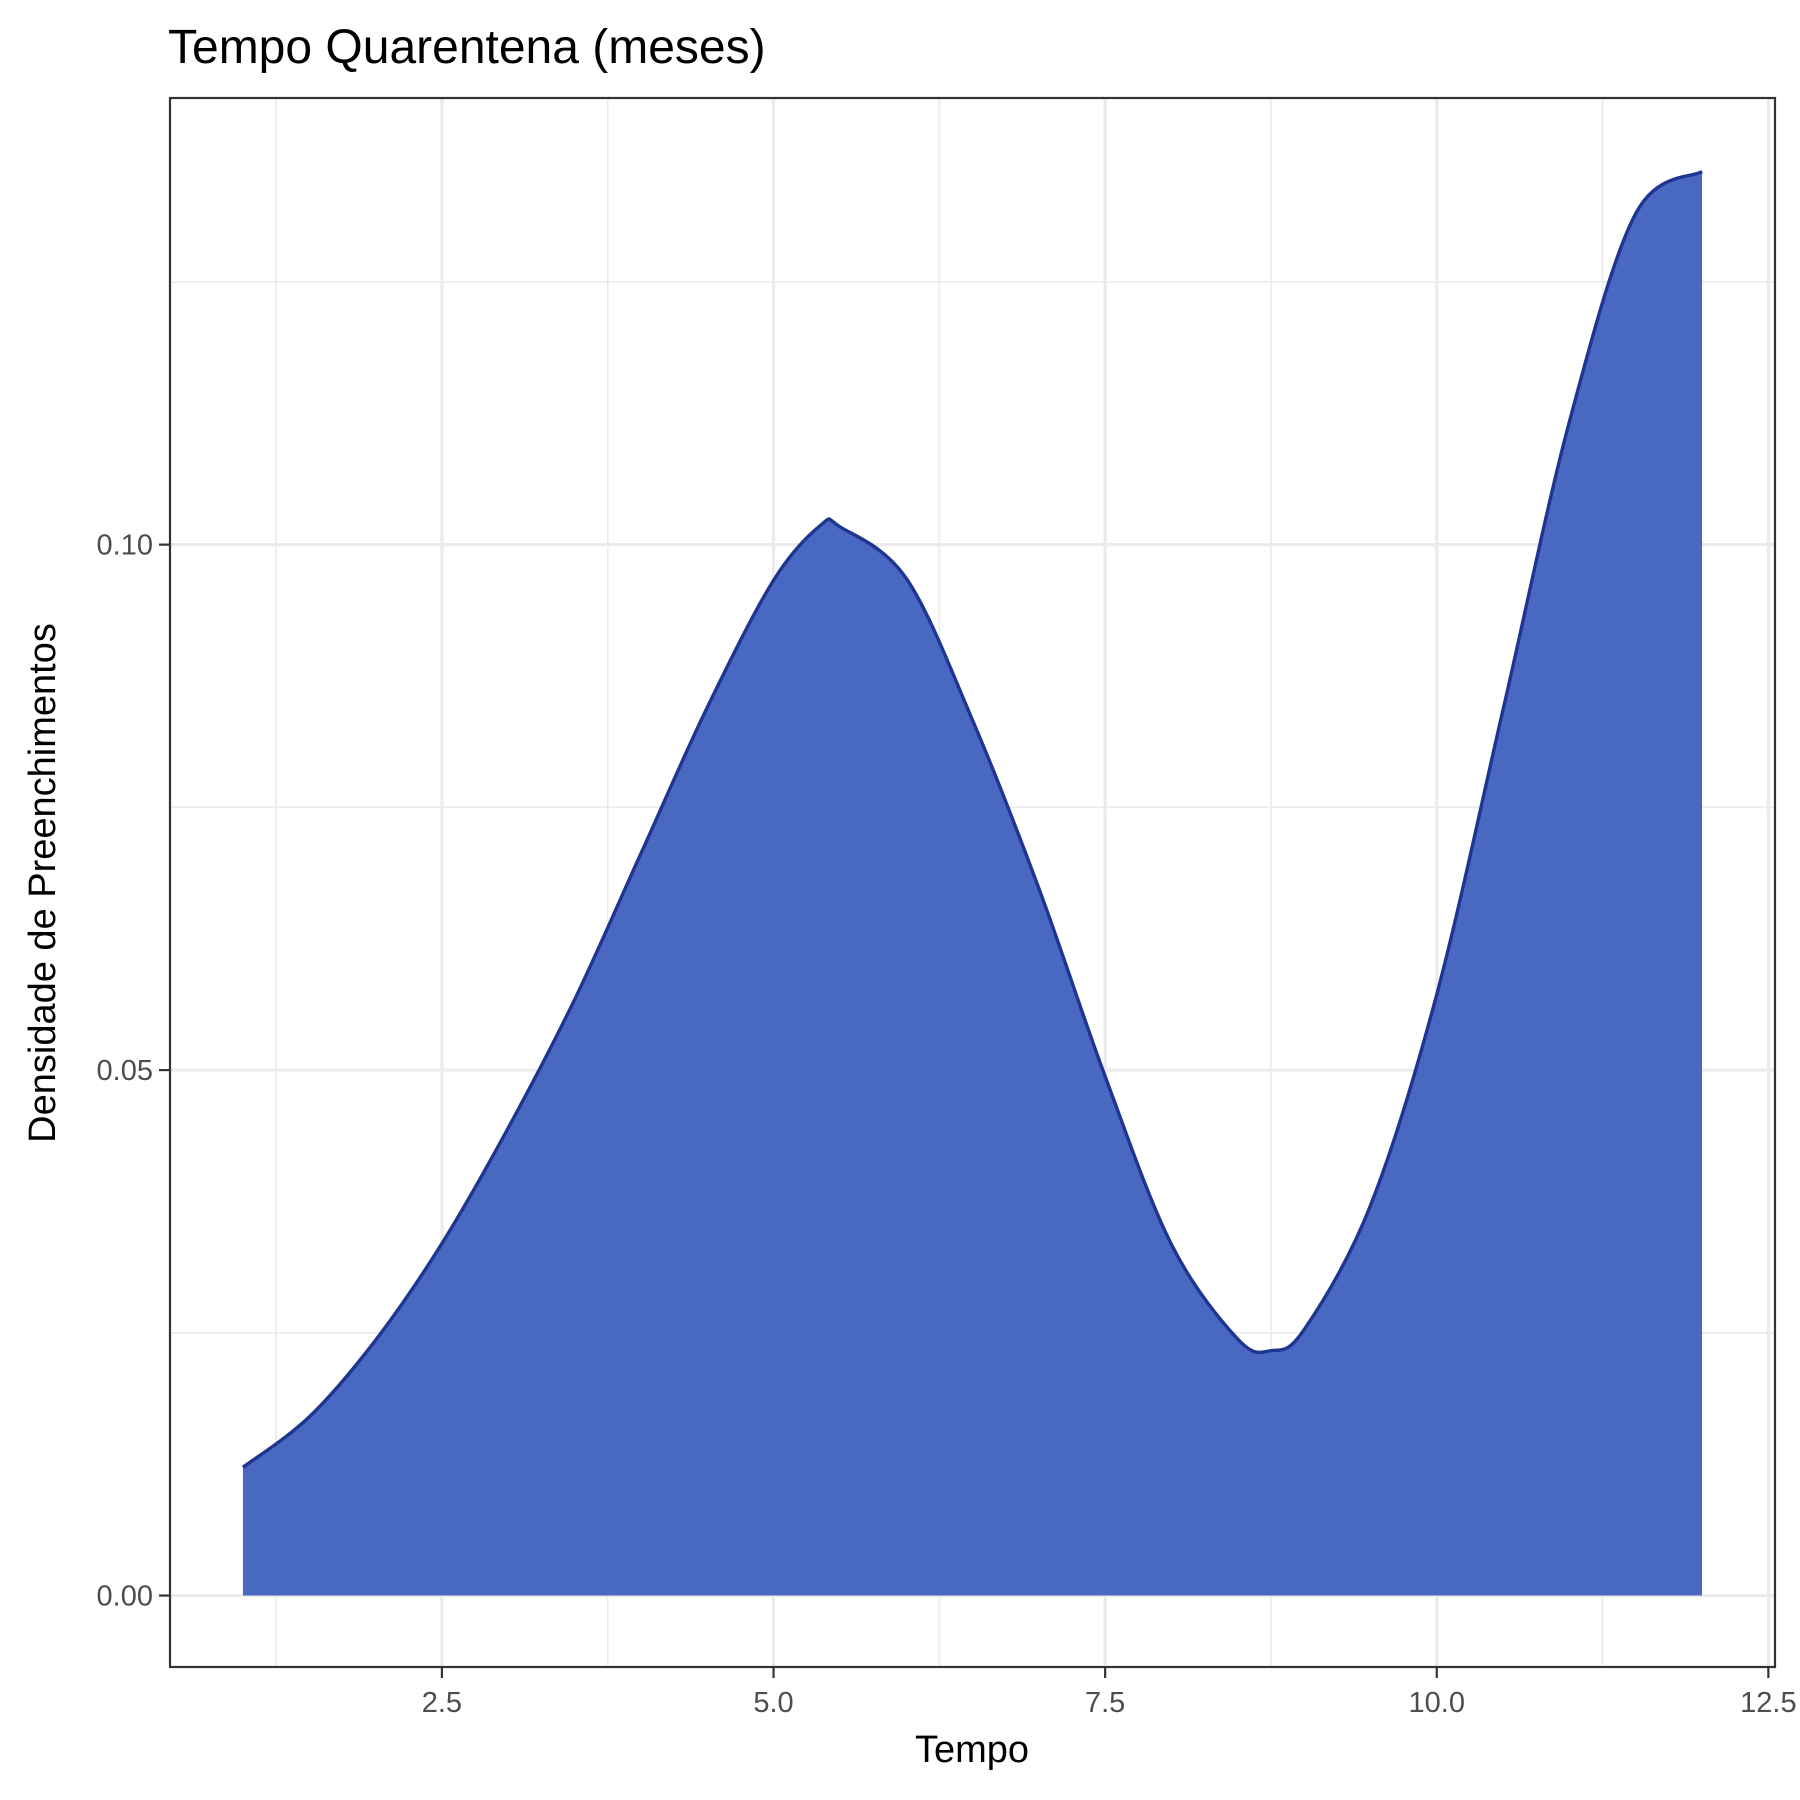 The image size is (1800, 1800). Describe the element at coordinates (442, 1703) in the screenshot. I see `x-tick-label: 2.5` at that location.